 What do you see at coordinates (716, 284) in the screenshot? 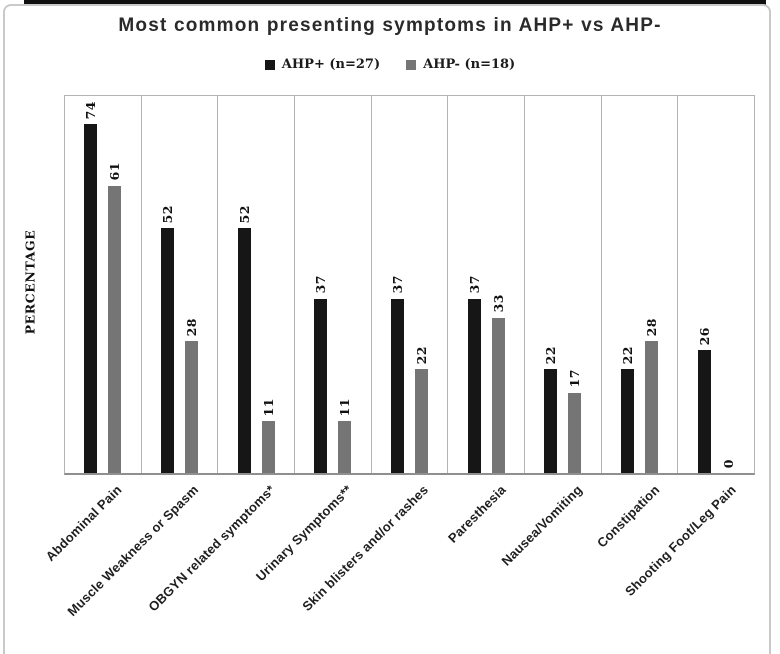
I see `category-panel: 26 0` at bounding box center [716, 284].